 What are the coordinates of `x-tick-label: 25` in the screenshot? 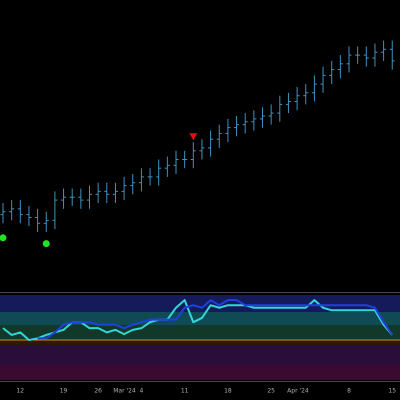 It's located at (271, 391).